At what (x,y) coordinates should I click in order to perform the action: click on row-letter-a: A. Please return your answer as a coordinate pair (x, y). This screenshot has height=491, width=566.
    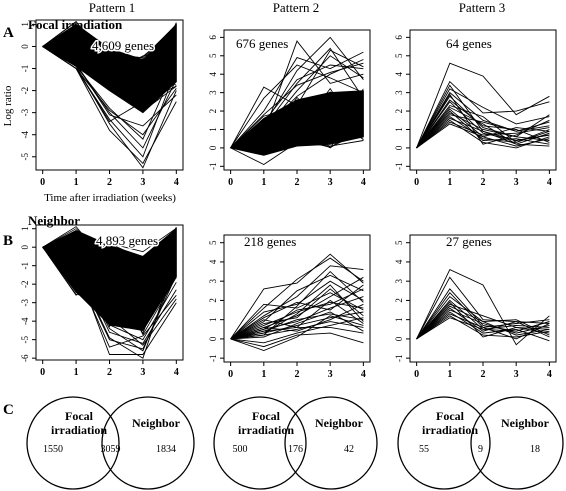
    Looking at the image, I should click on (8, 33).